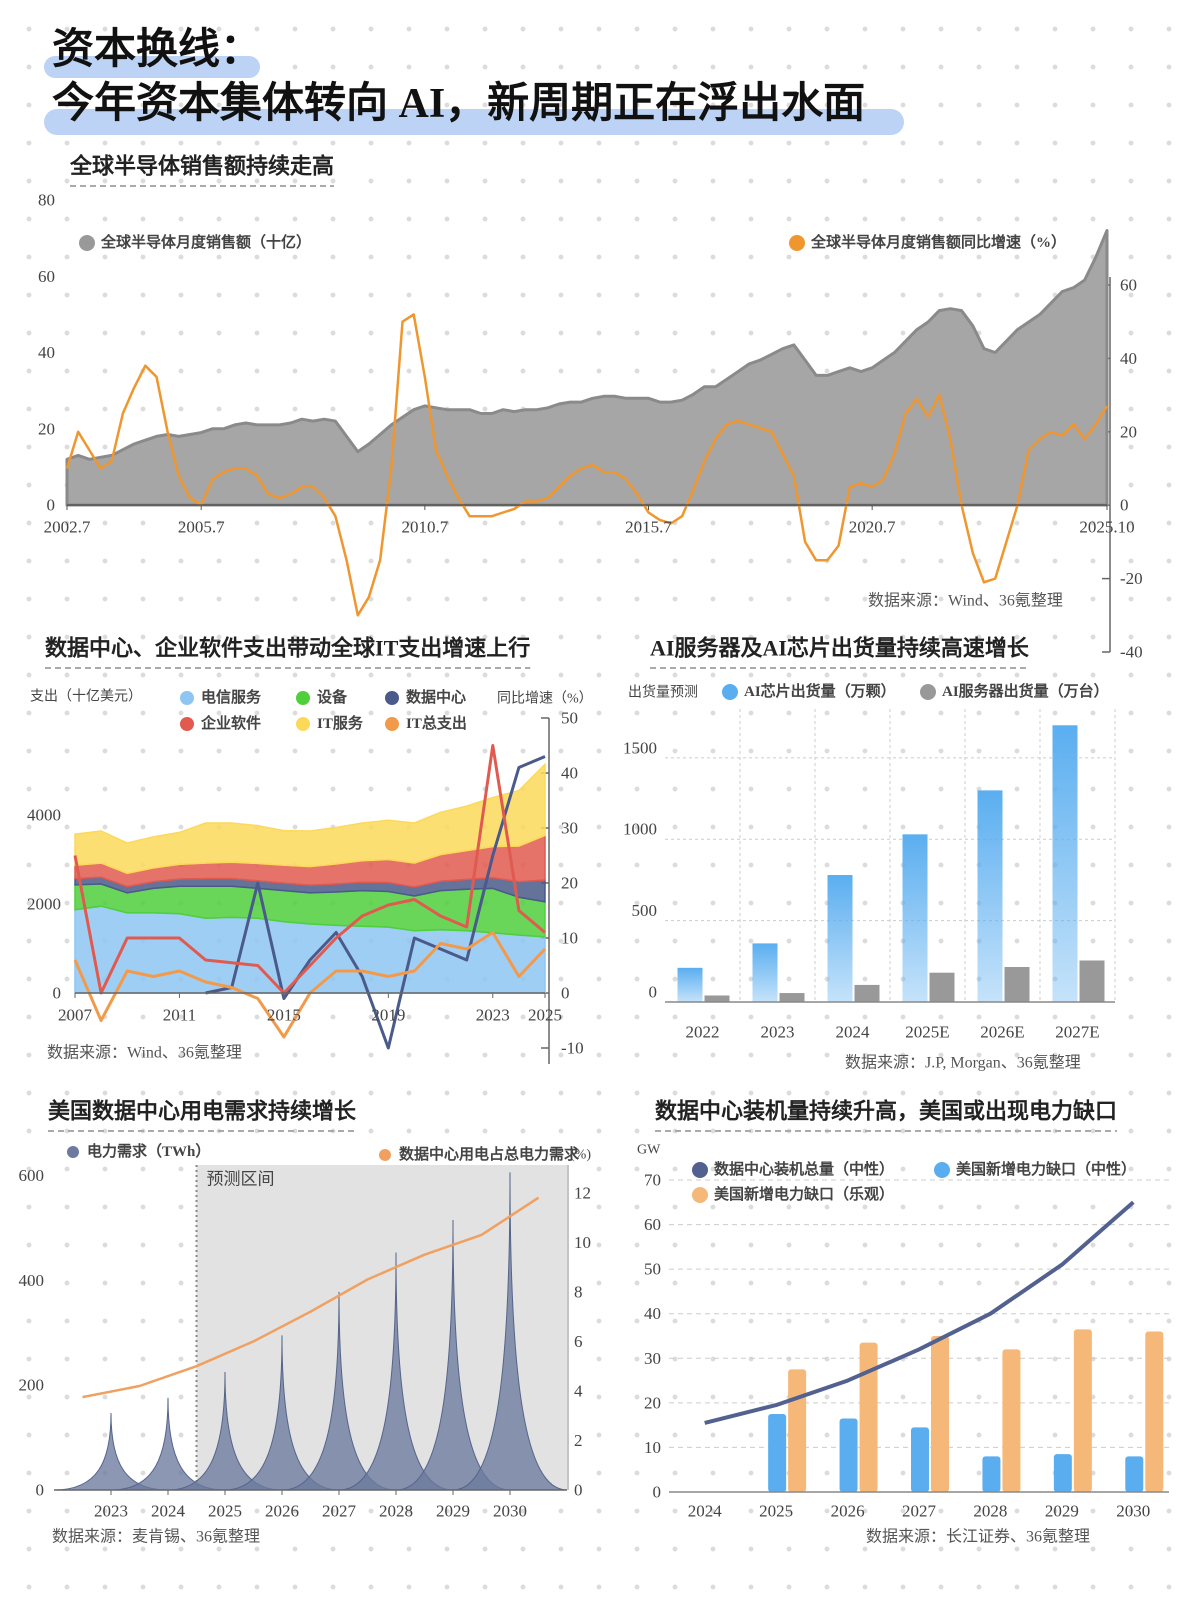 This screenshot has height=1601, width=1201. I want to click on x-tick-label: 2005.7, so click(201, 527).